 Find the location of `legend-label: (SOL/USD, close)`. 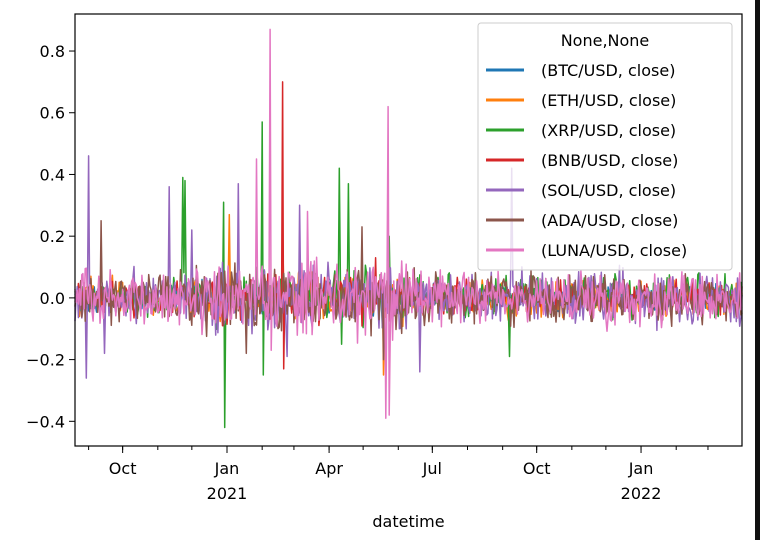

legend-label: (SOL/USD, close) is located at coordinates (608, 190).